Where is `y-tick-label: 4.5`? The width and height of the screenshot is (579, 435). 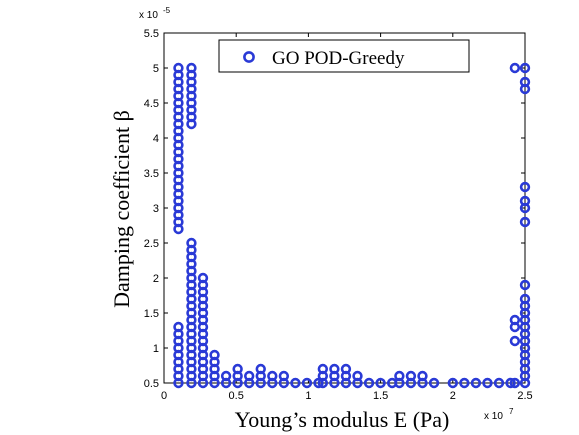 y-tick-label: 4.5 is located at coordinates (151, 104).